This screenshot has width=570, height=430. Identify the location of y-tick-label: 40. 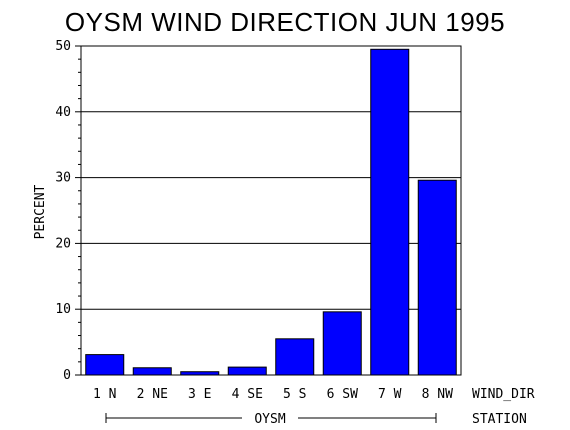
(63, 112).